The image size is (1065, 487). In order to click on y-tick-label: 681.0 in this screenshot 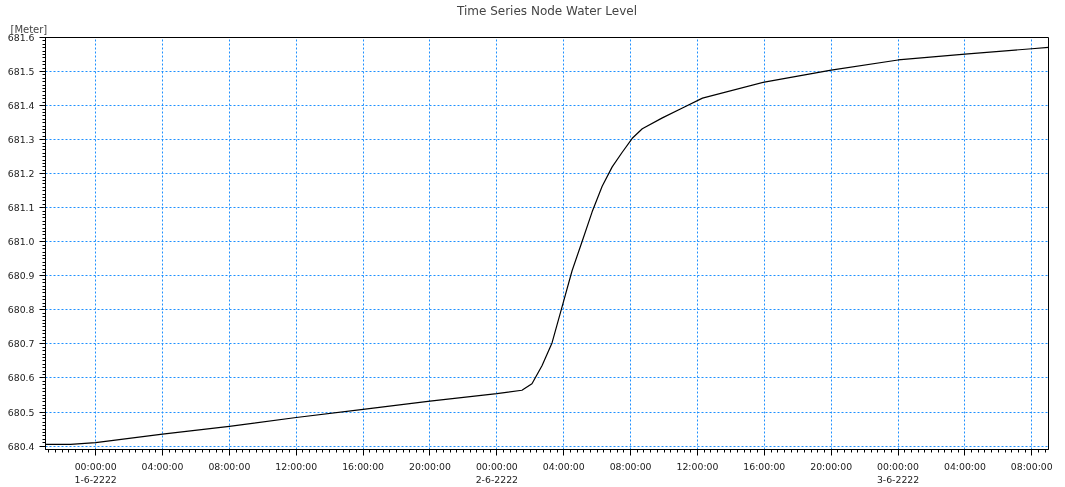, I will do `click(21, 242)`.